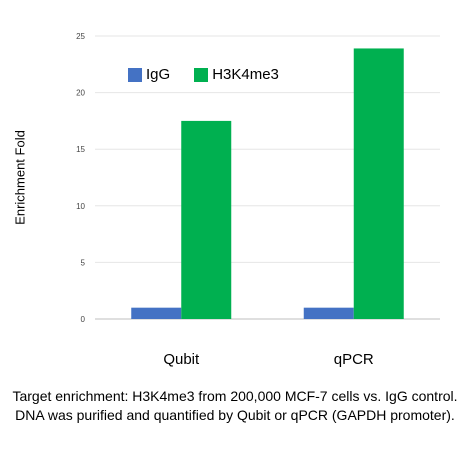 This screenshot has width=470, height=470. I want to click on y-tick-label: 20, so click(80, 93).